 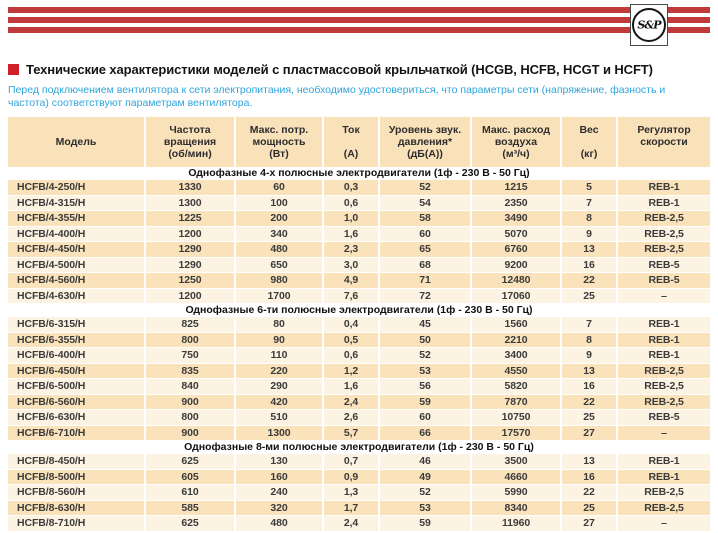 I want to click on value-cell: 610, so click(x=189, y=492).